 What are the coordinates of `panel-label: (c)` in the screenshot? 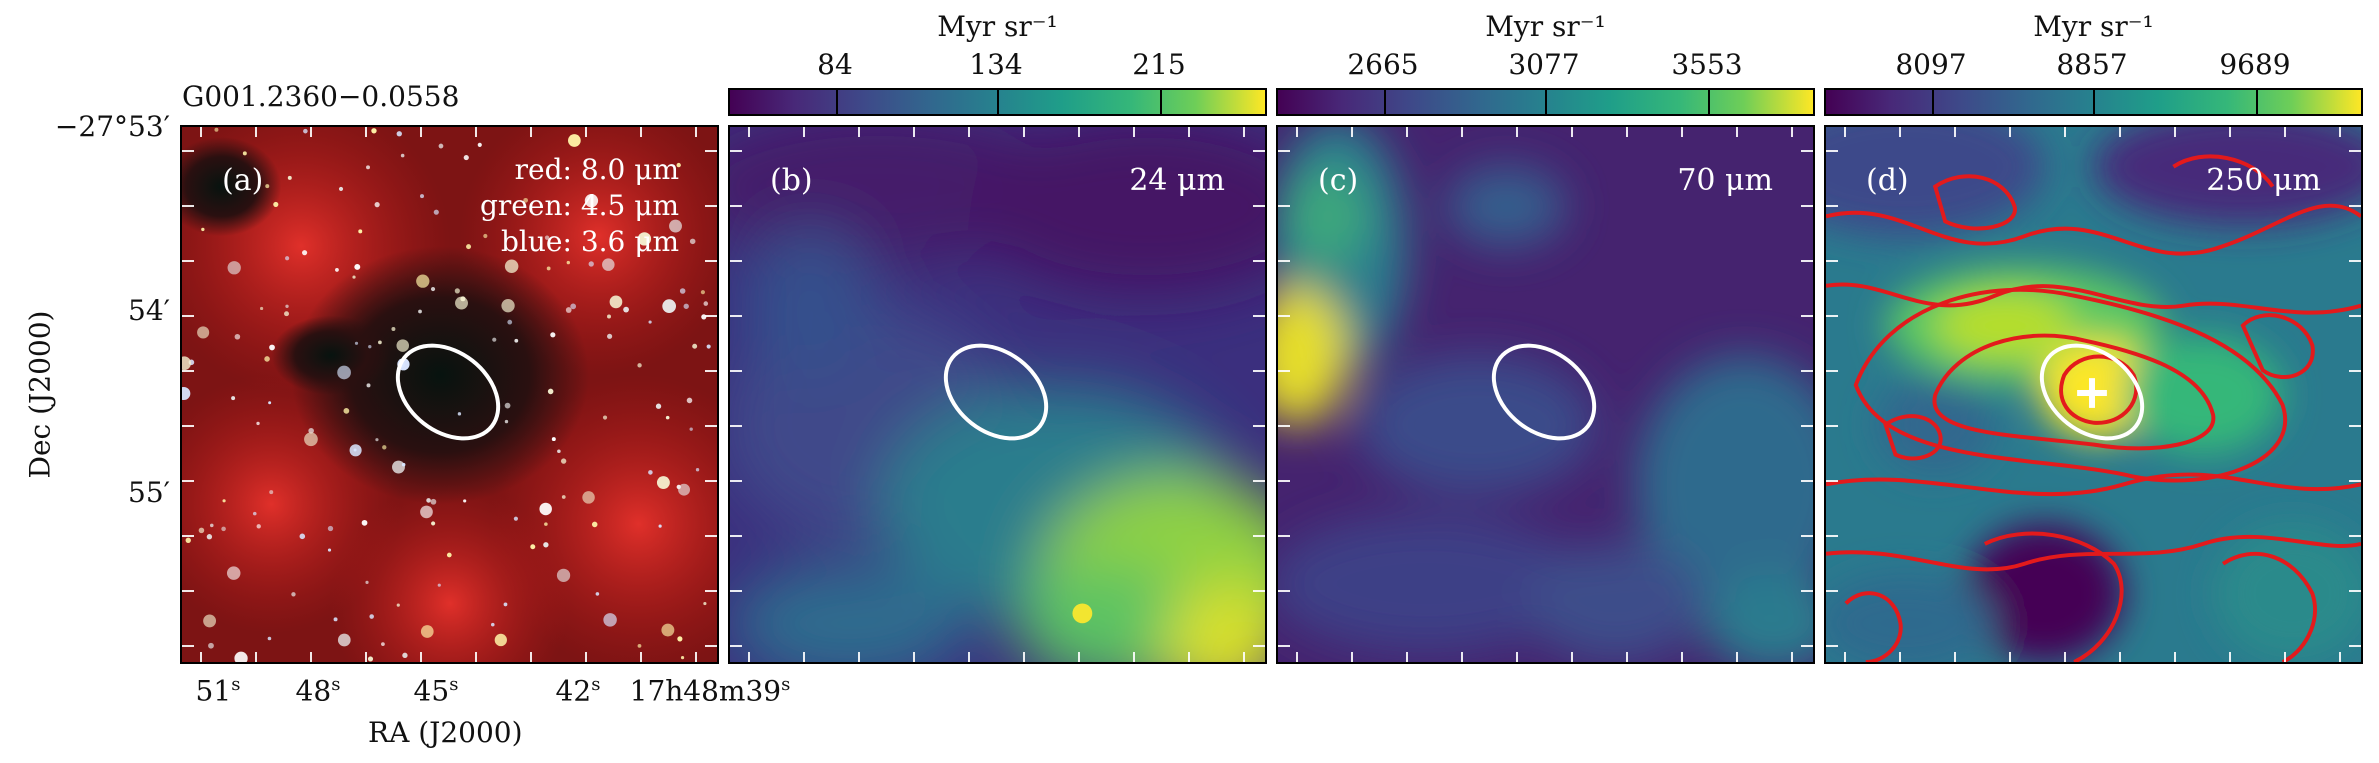 It's located at (1338, 180).